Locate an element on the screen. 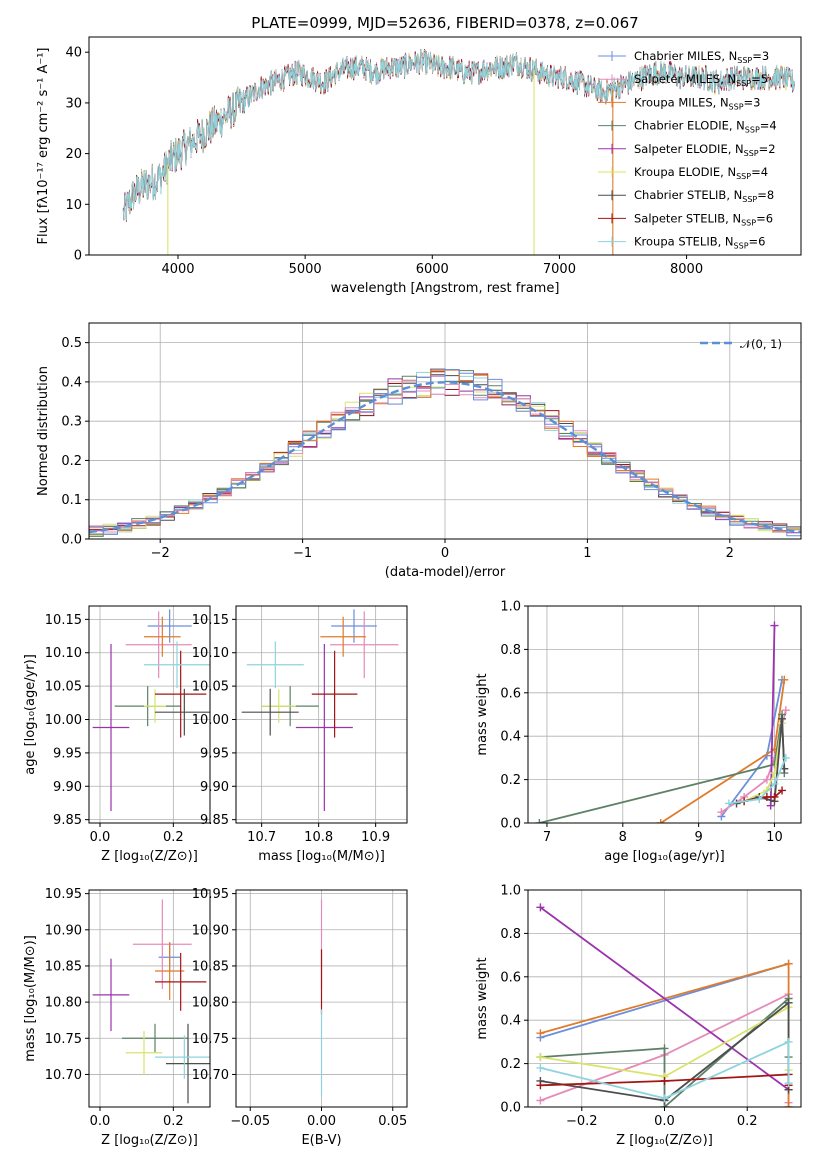  y-axis-label: mass [log₁₀(M/M⊙)] is located at coordinates (30, 998).